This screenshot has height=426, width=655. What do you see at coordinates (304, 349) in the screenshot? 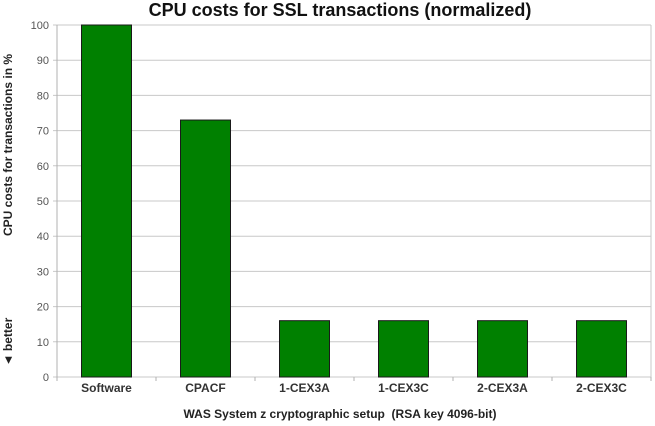
I see `bar-1-cex3a` at bounding box center [304, 349].